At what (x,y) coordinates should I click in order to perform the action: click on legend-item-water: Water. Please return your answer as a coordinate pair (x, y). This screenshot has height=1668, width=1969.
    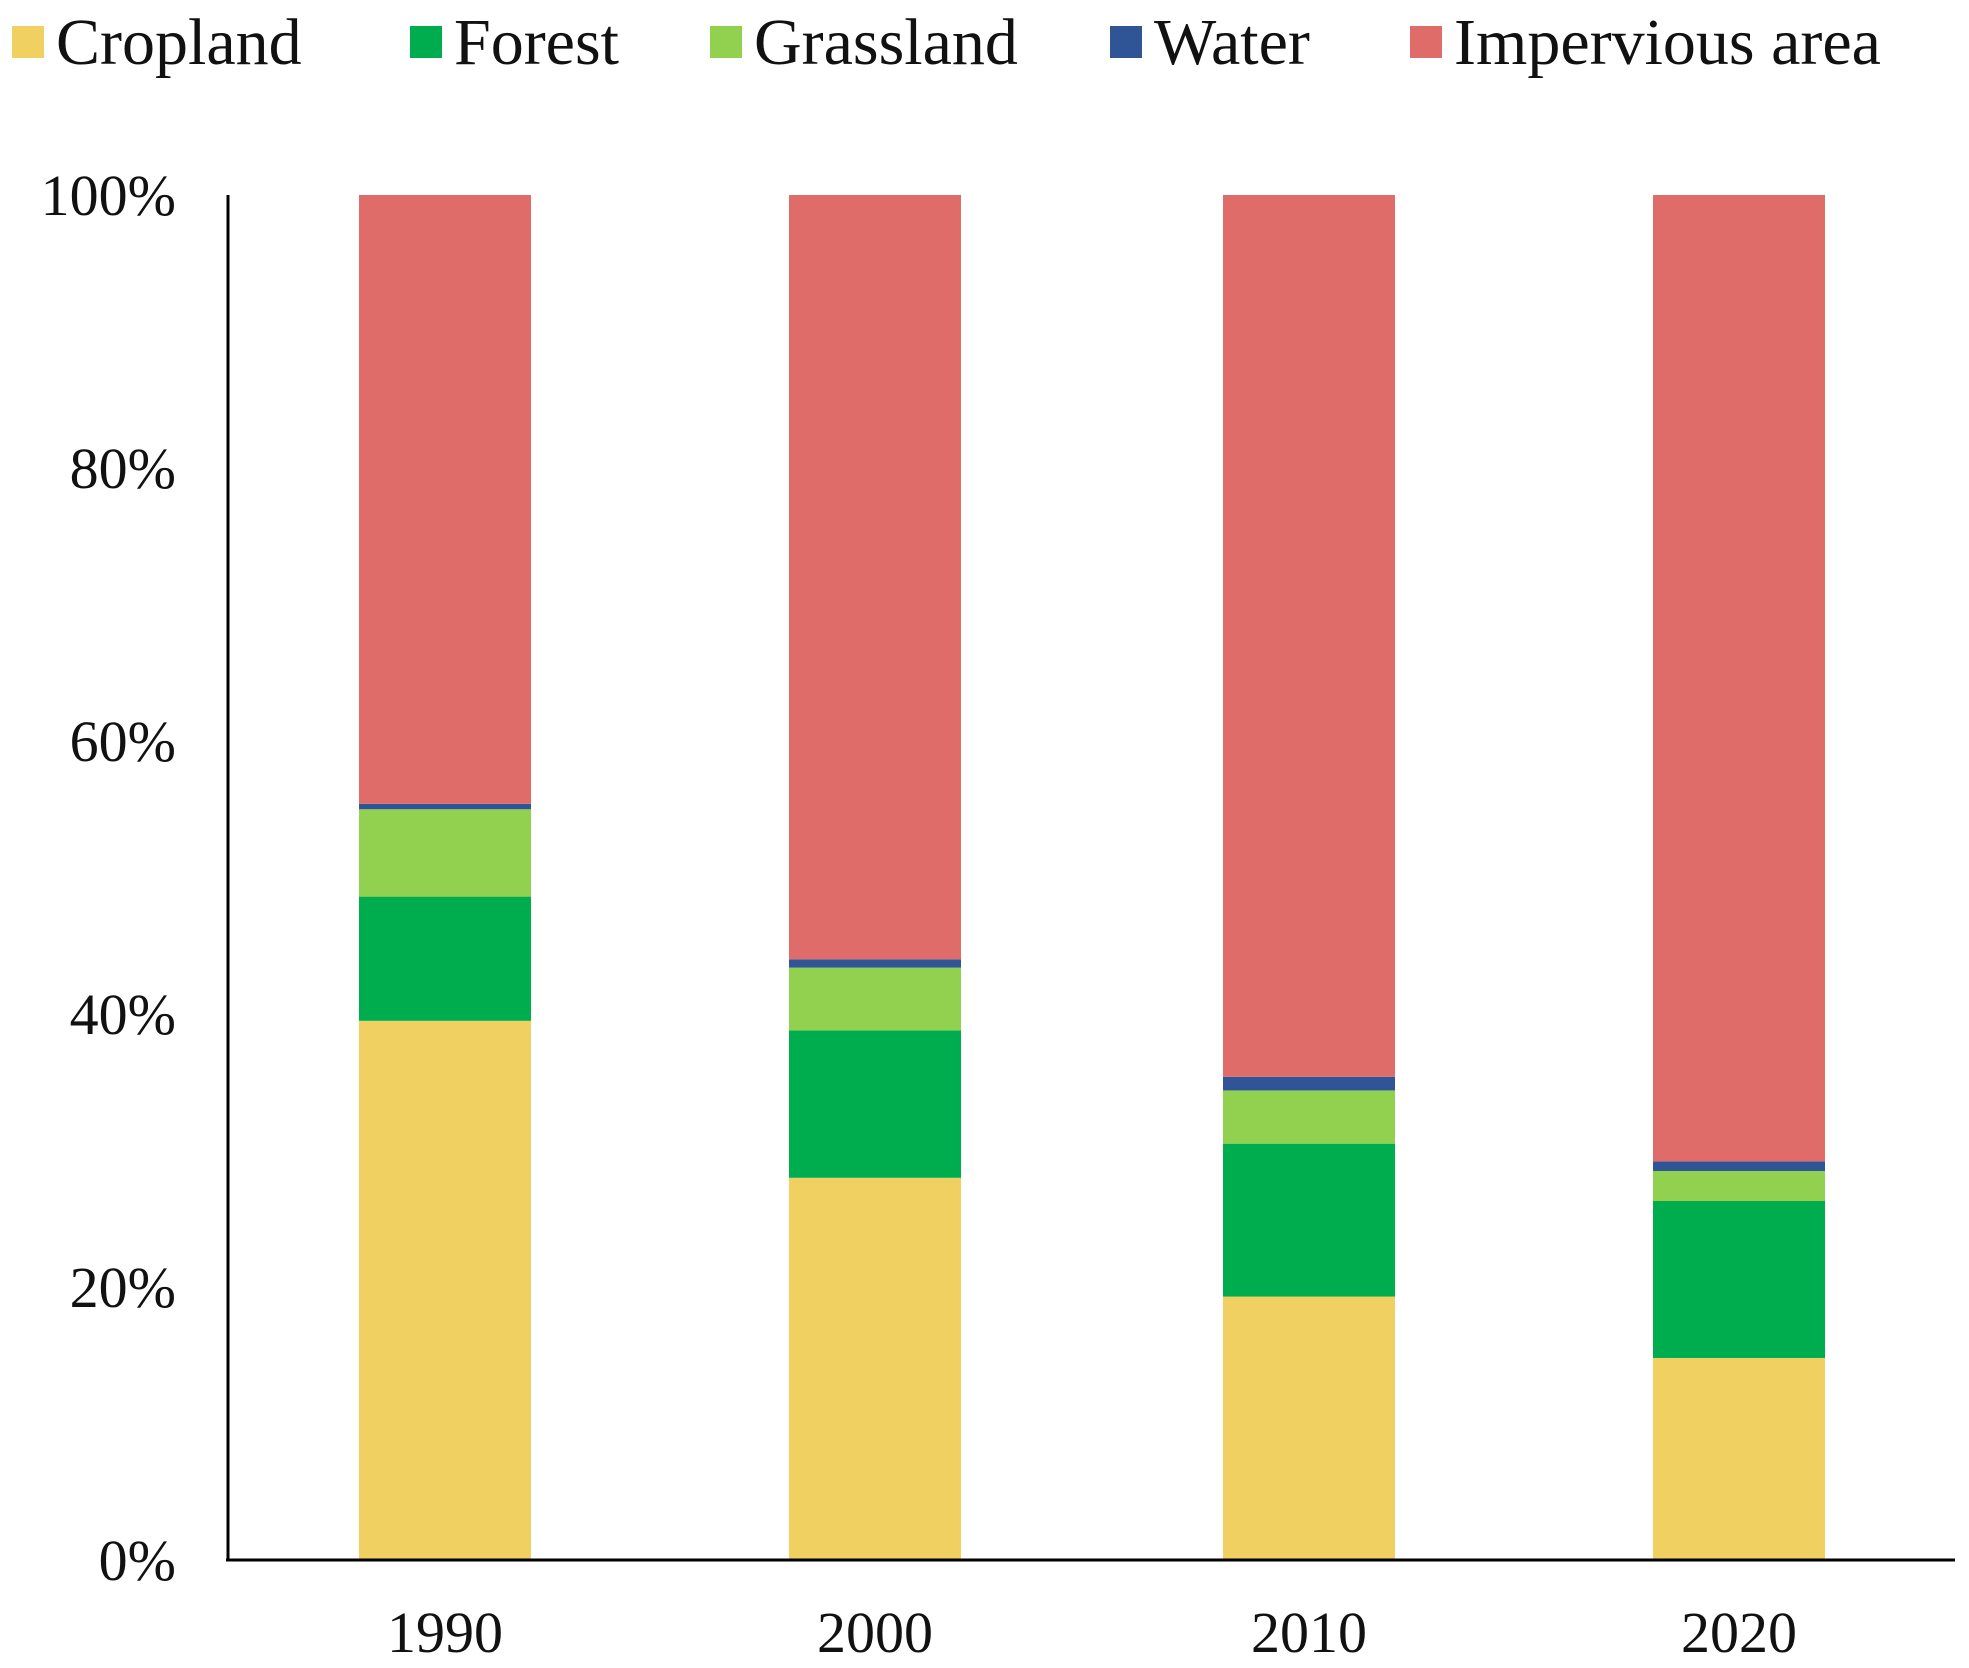
    Looking at the image, I should click on (1210, 42).